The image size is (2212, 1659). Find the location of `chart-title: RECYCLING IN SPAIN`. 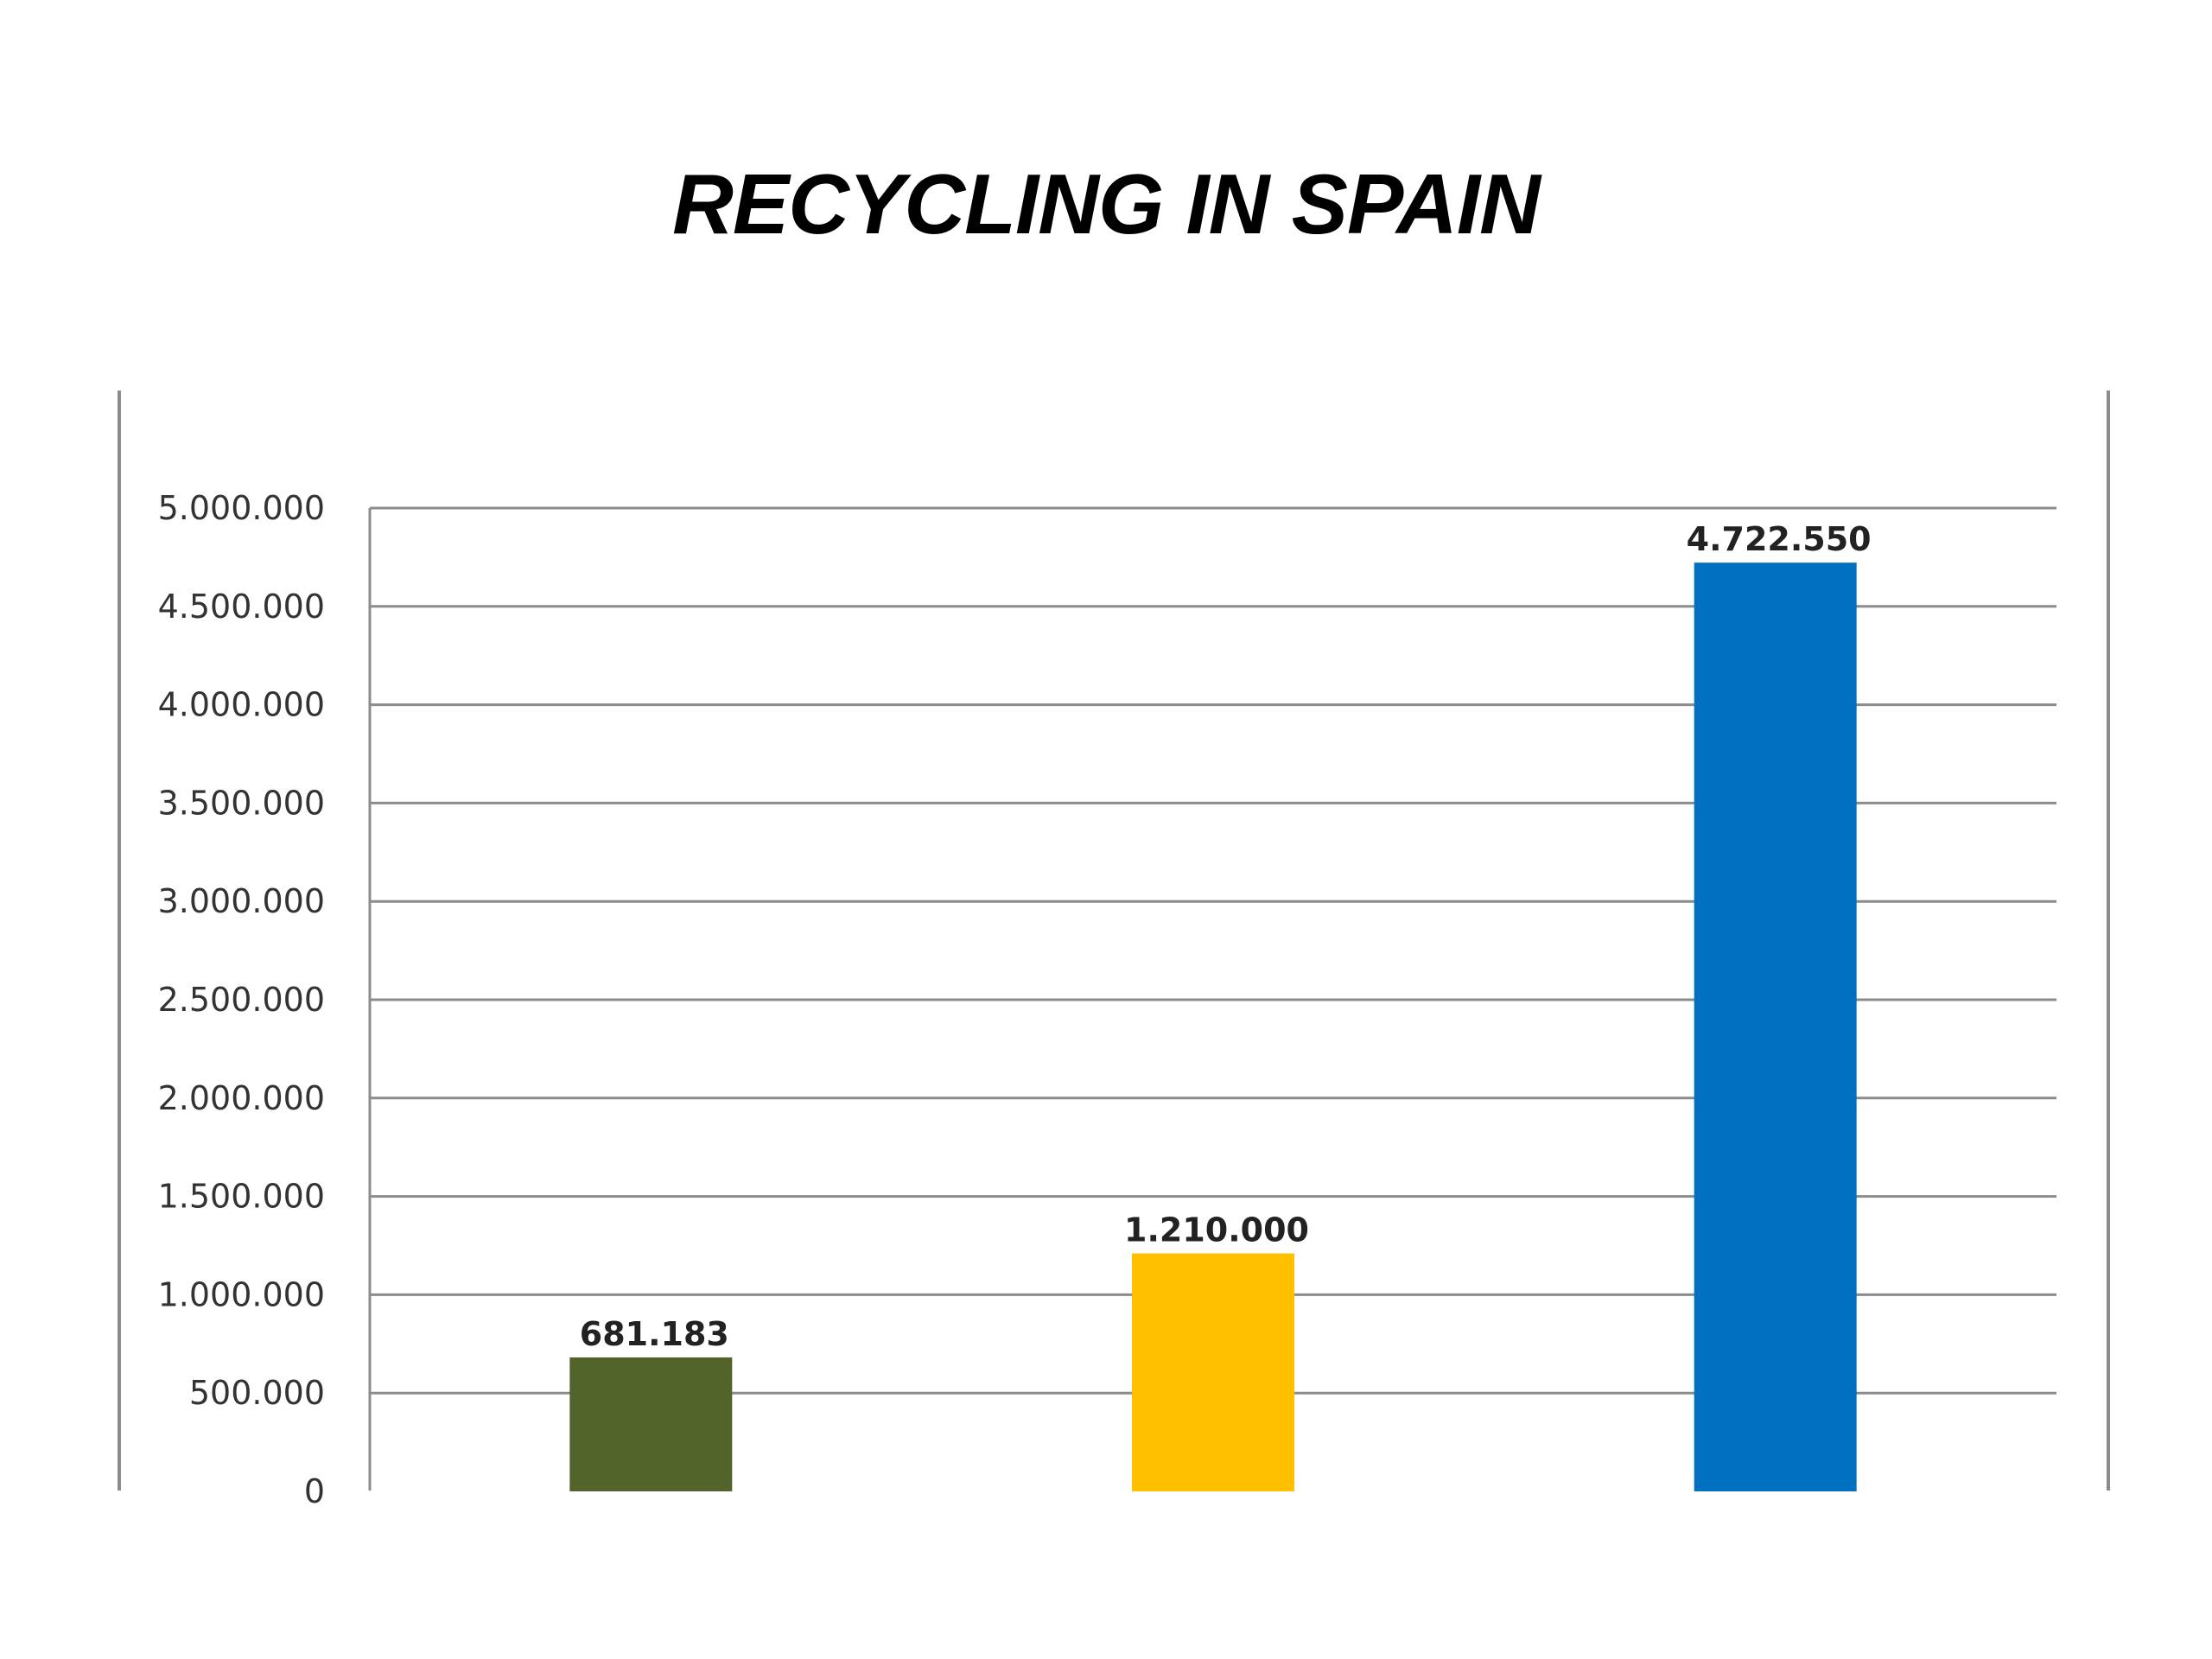

chart-title: RECYCLING IN SPAIN is located at coordinates (1106, 203).